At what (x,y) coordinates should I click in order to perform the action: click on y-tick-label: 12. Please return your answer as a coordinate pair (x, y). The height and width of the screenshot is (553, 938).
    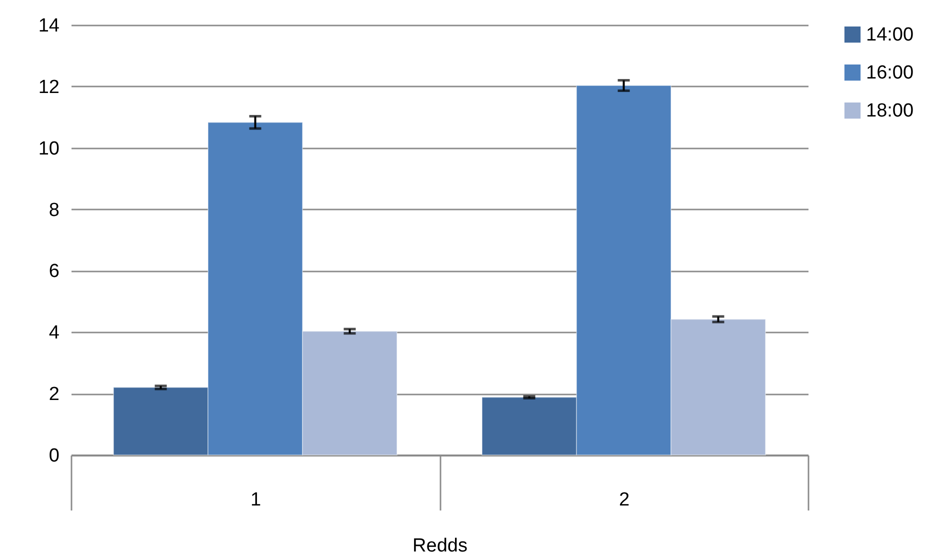
    Looking at the image, I should click on (49, 87).